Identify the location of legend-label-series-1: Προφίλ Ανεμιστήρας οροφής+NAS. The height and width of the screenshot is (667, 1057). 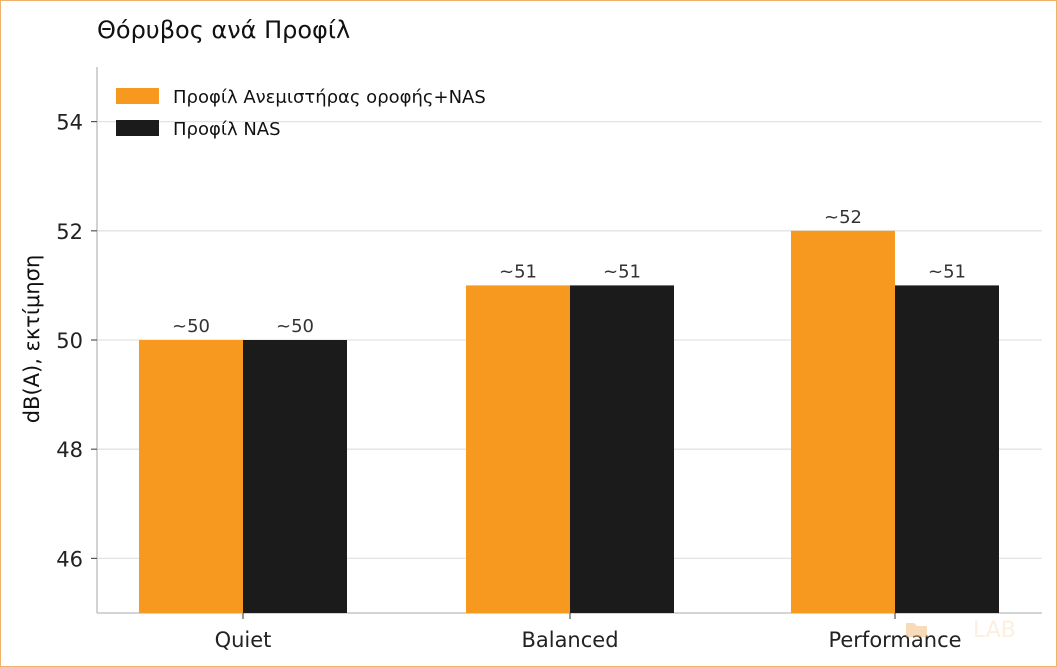
(329, 97).